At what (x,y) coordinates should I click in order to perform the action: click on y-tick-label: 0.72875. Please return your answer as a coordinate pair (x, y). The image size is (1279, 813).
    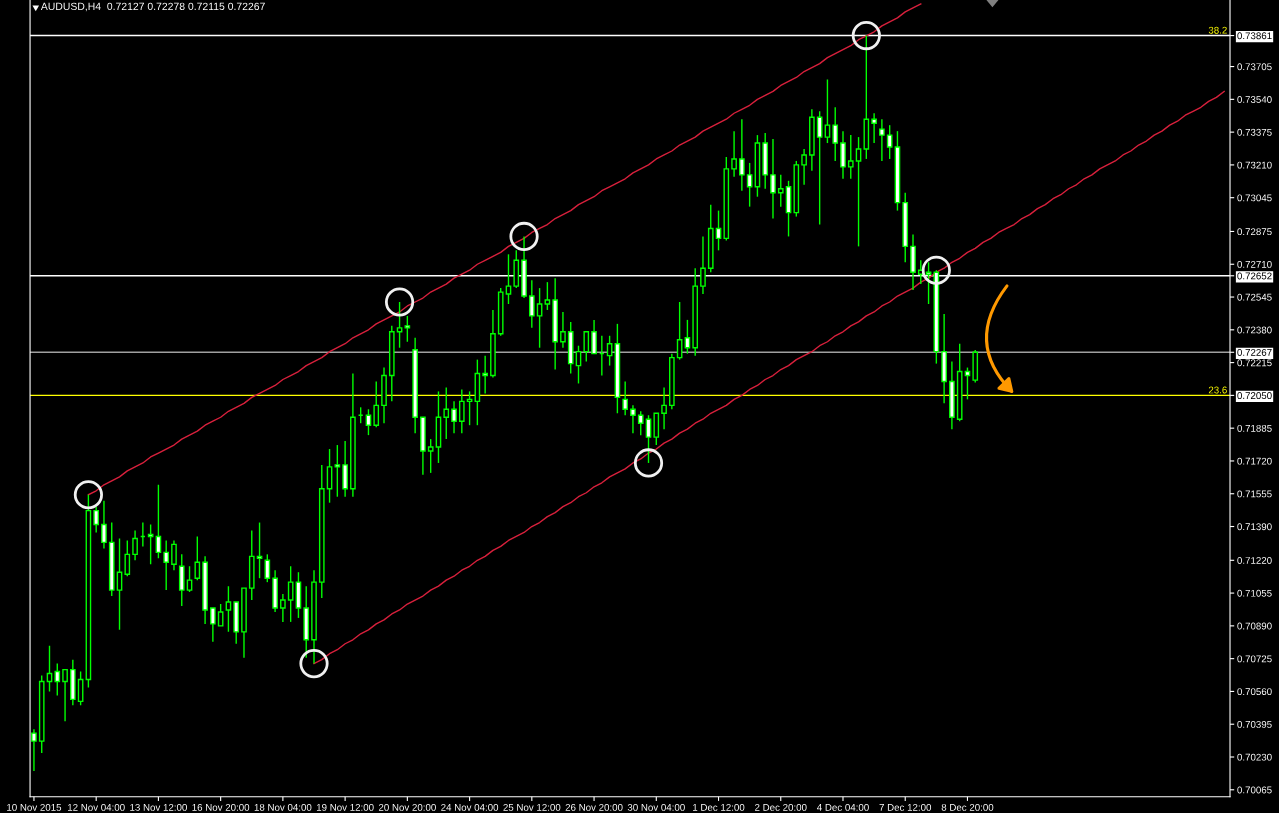
    Looking at the image, I should click on (1254, 232).